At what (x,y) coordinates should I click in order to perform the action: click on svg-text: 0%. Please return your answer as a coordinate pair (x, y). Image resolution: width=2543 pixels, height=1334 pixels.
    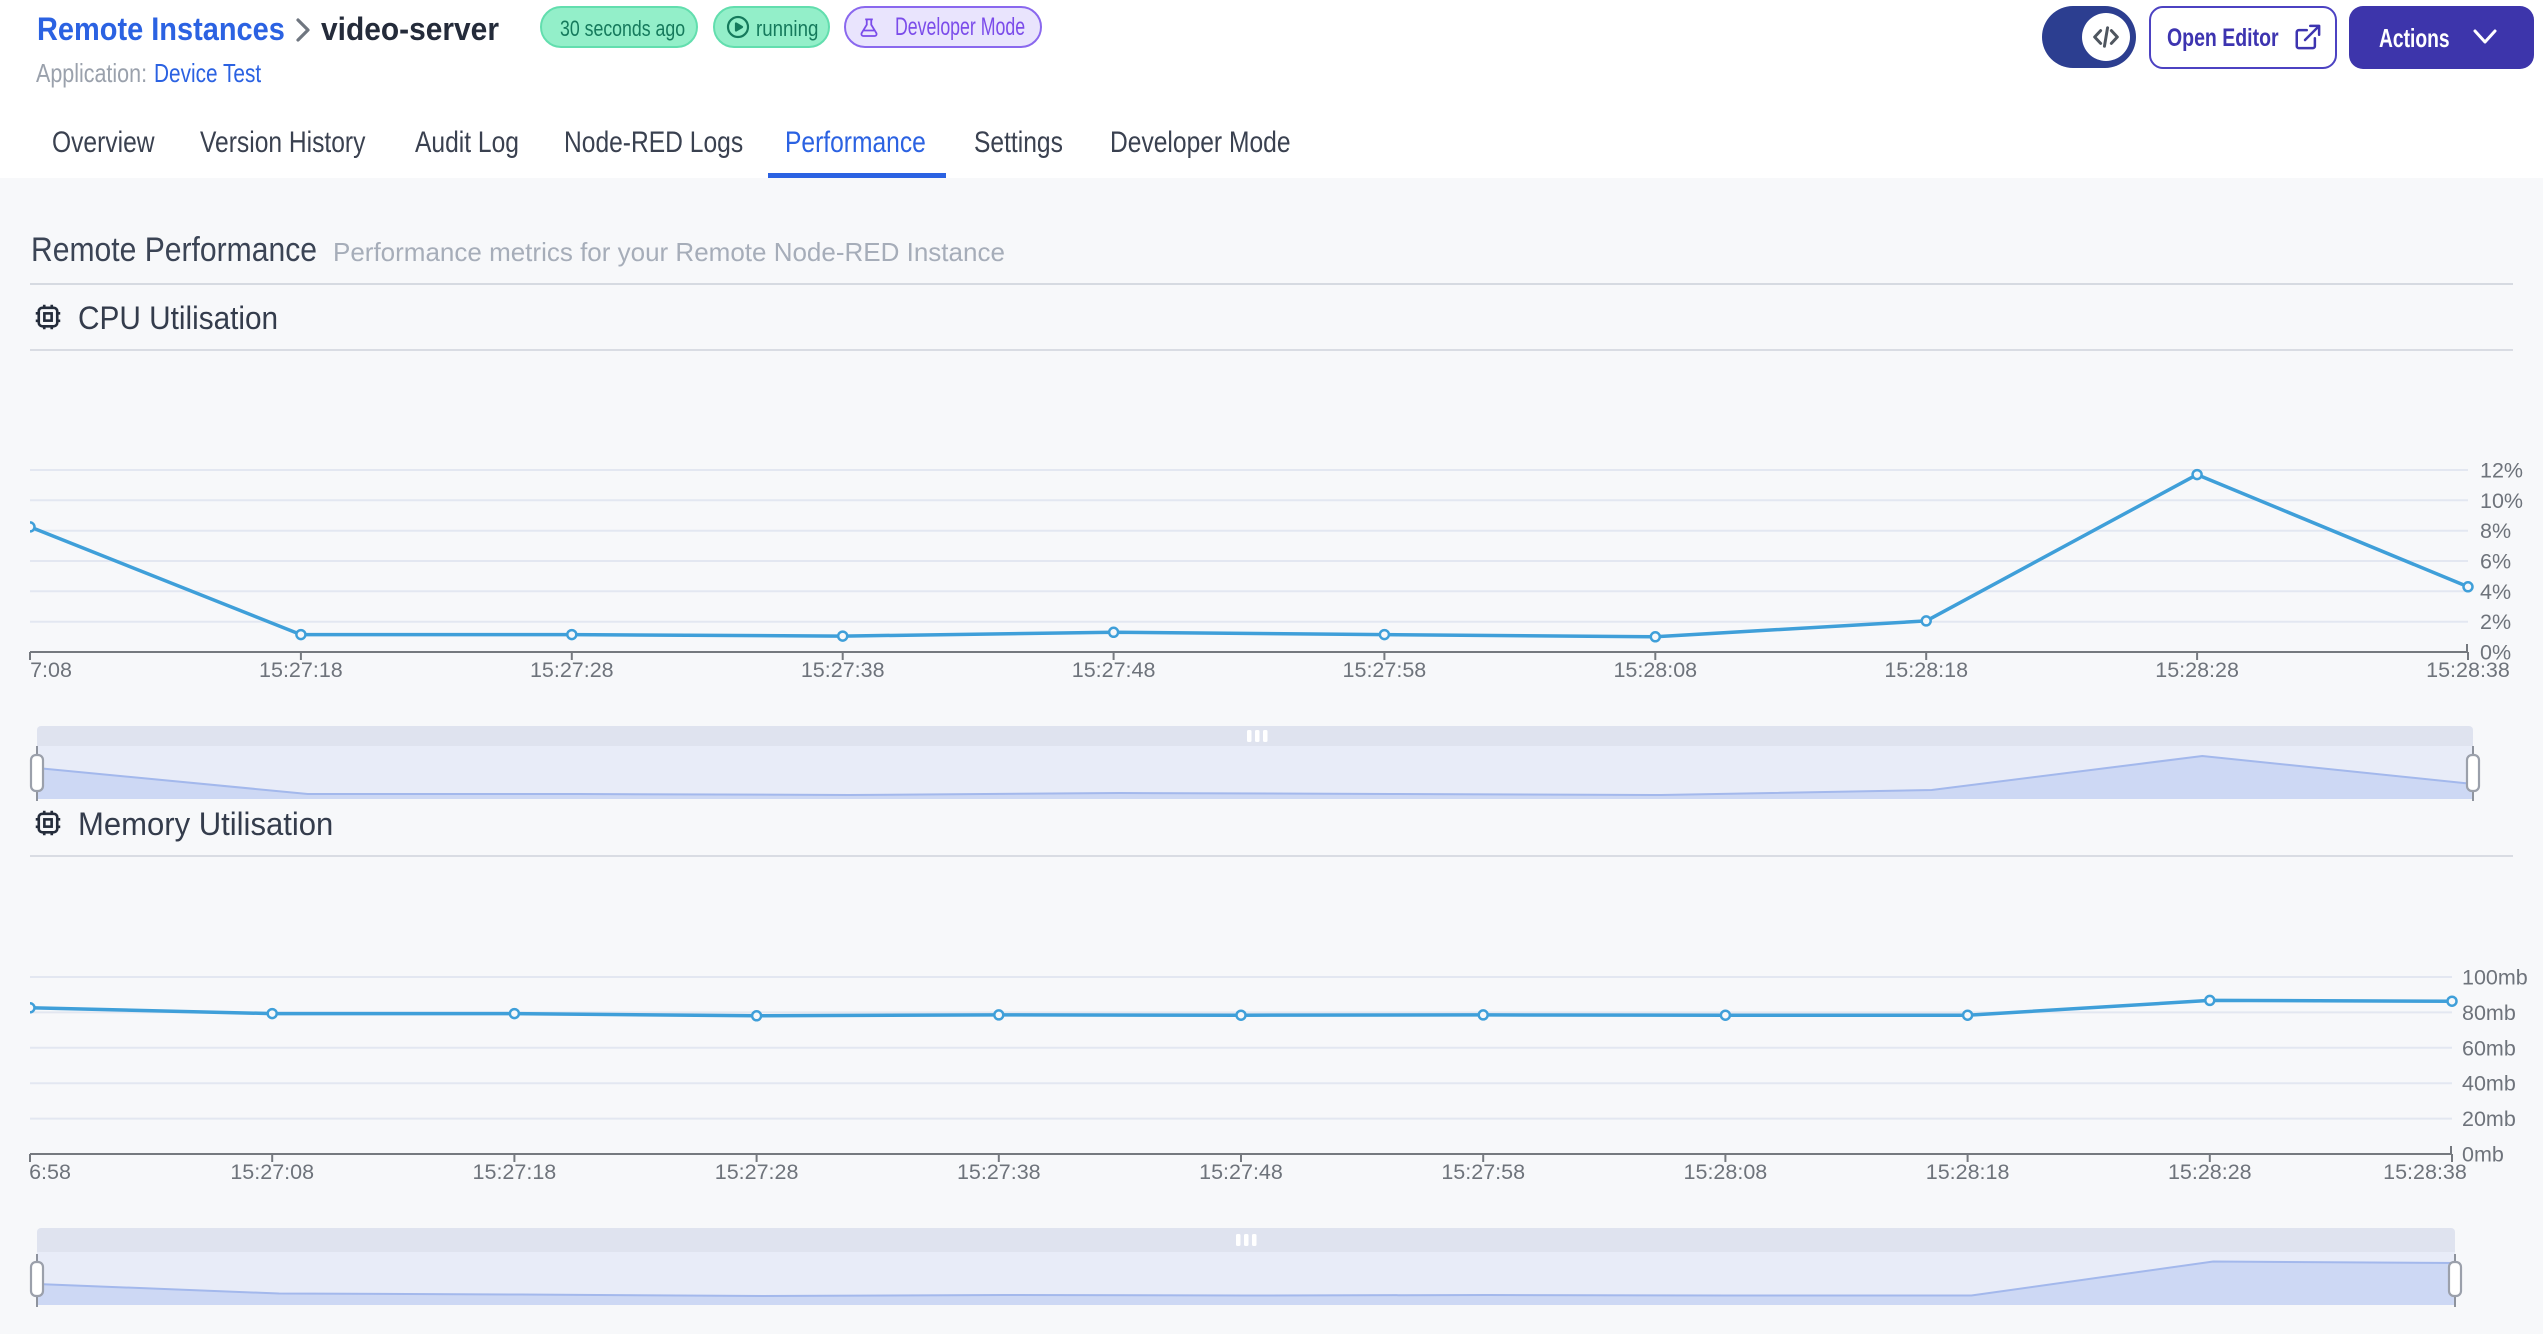
    Looking at the image, I should click on (2495, 653).